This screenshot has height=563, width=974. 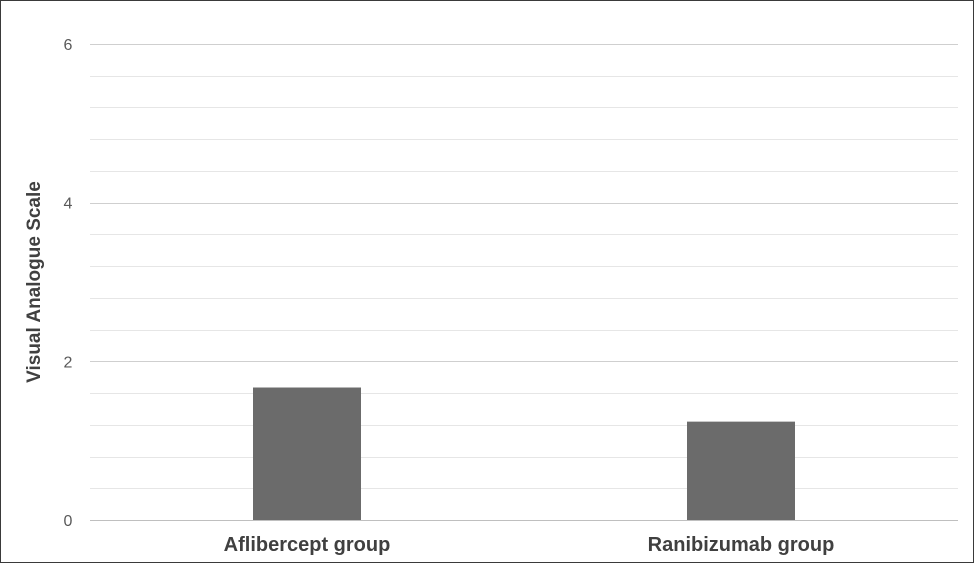 I want to click on y-tick-label: 6, so click(x=68, y=45).